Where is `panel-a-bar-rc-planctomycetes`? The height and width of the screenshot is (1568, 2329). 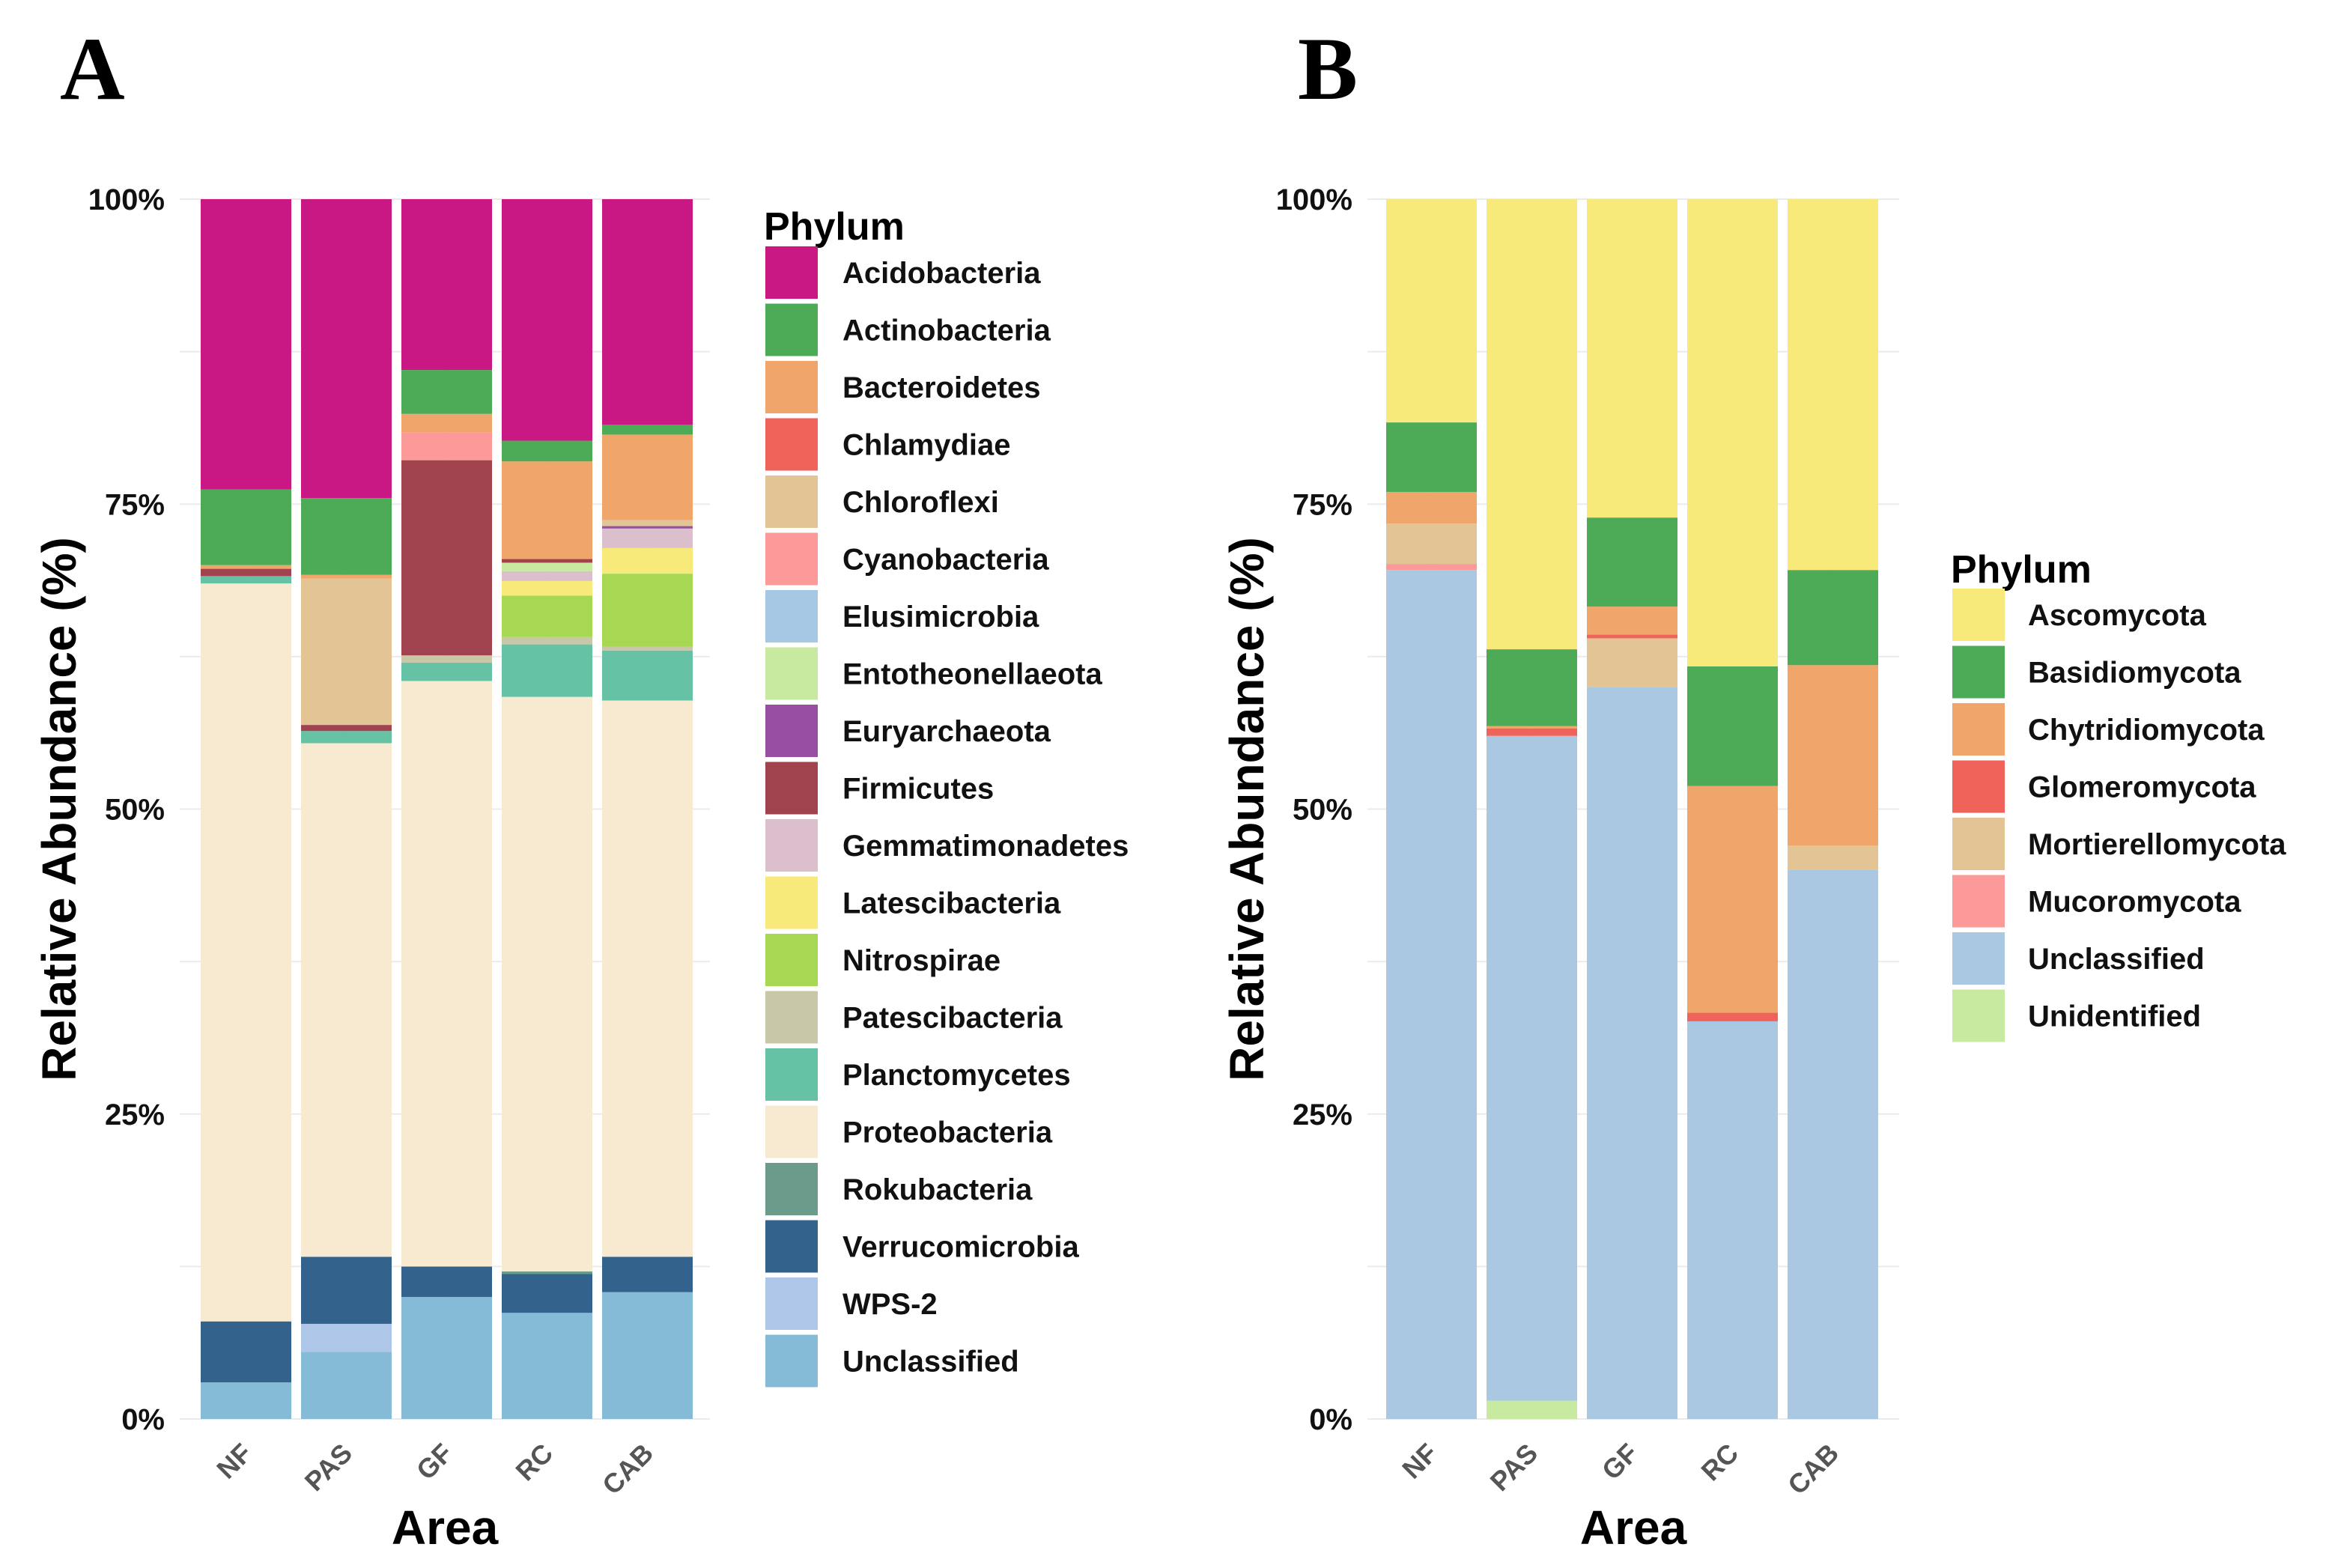 panel-a-bar-rc-planctomycetes is located at coordinates (547, 670).